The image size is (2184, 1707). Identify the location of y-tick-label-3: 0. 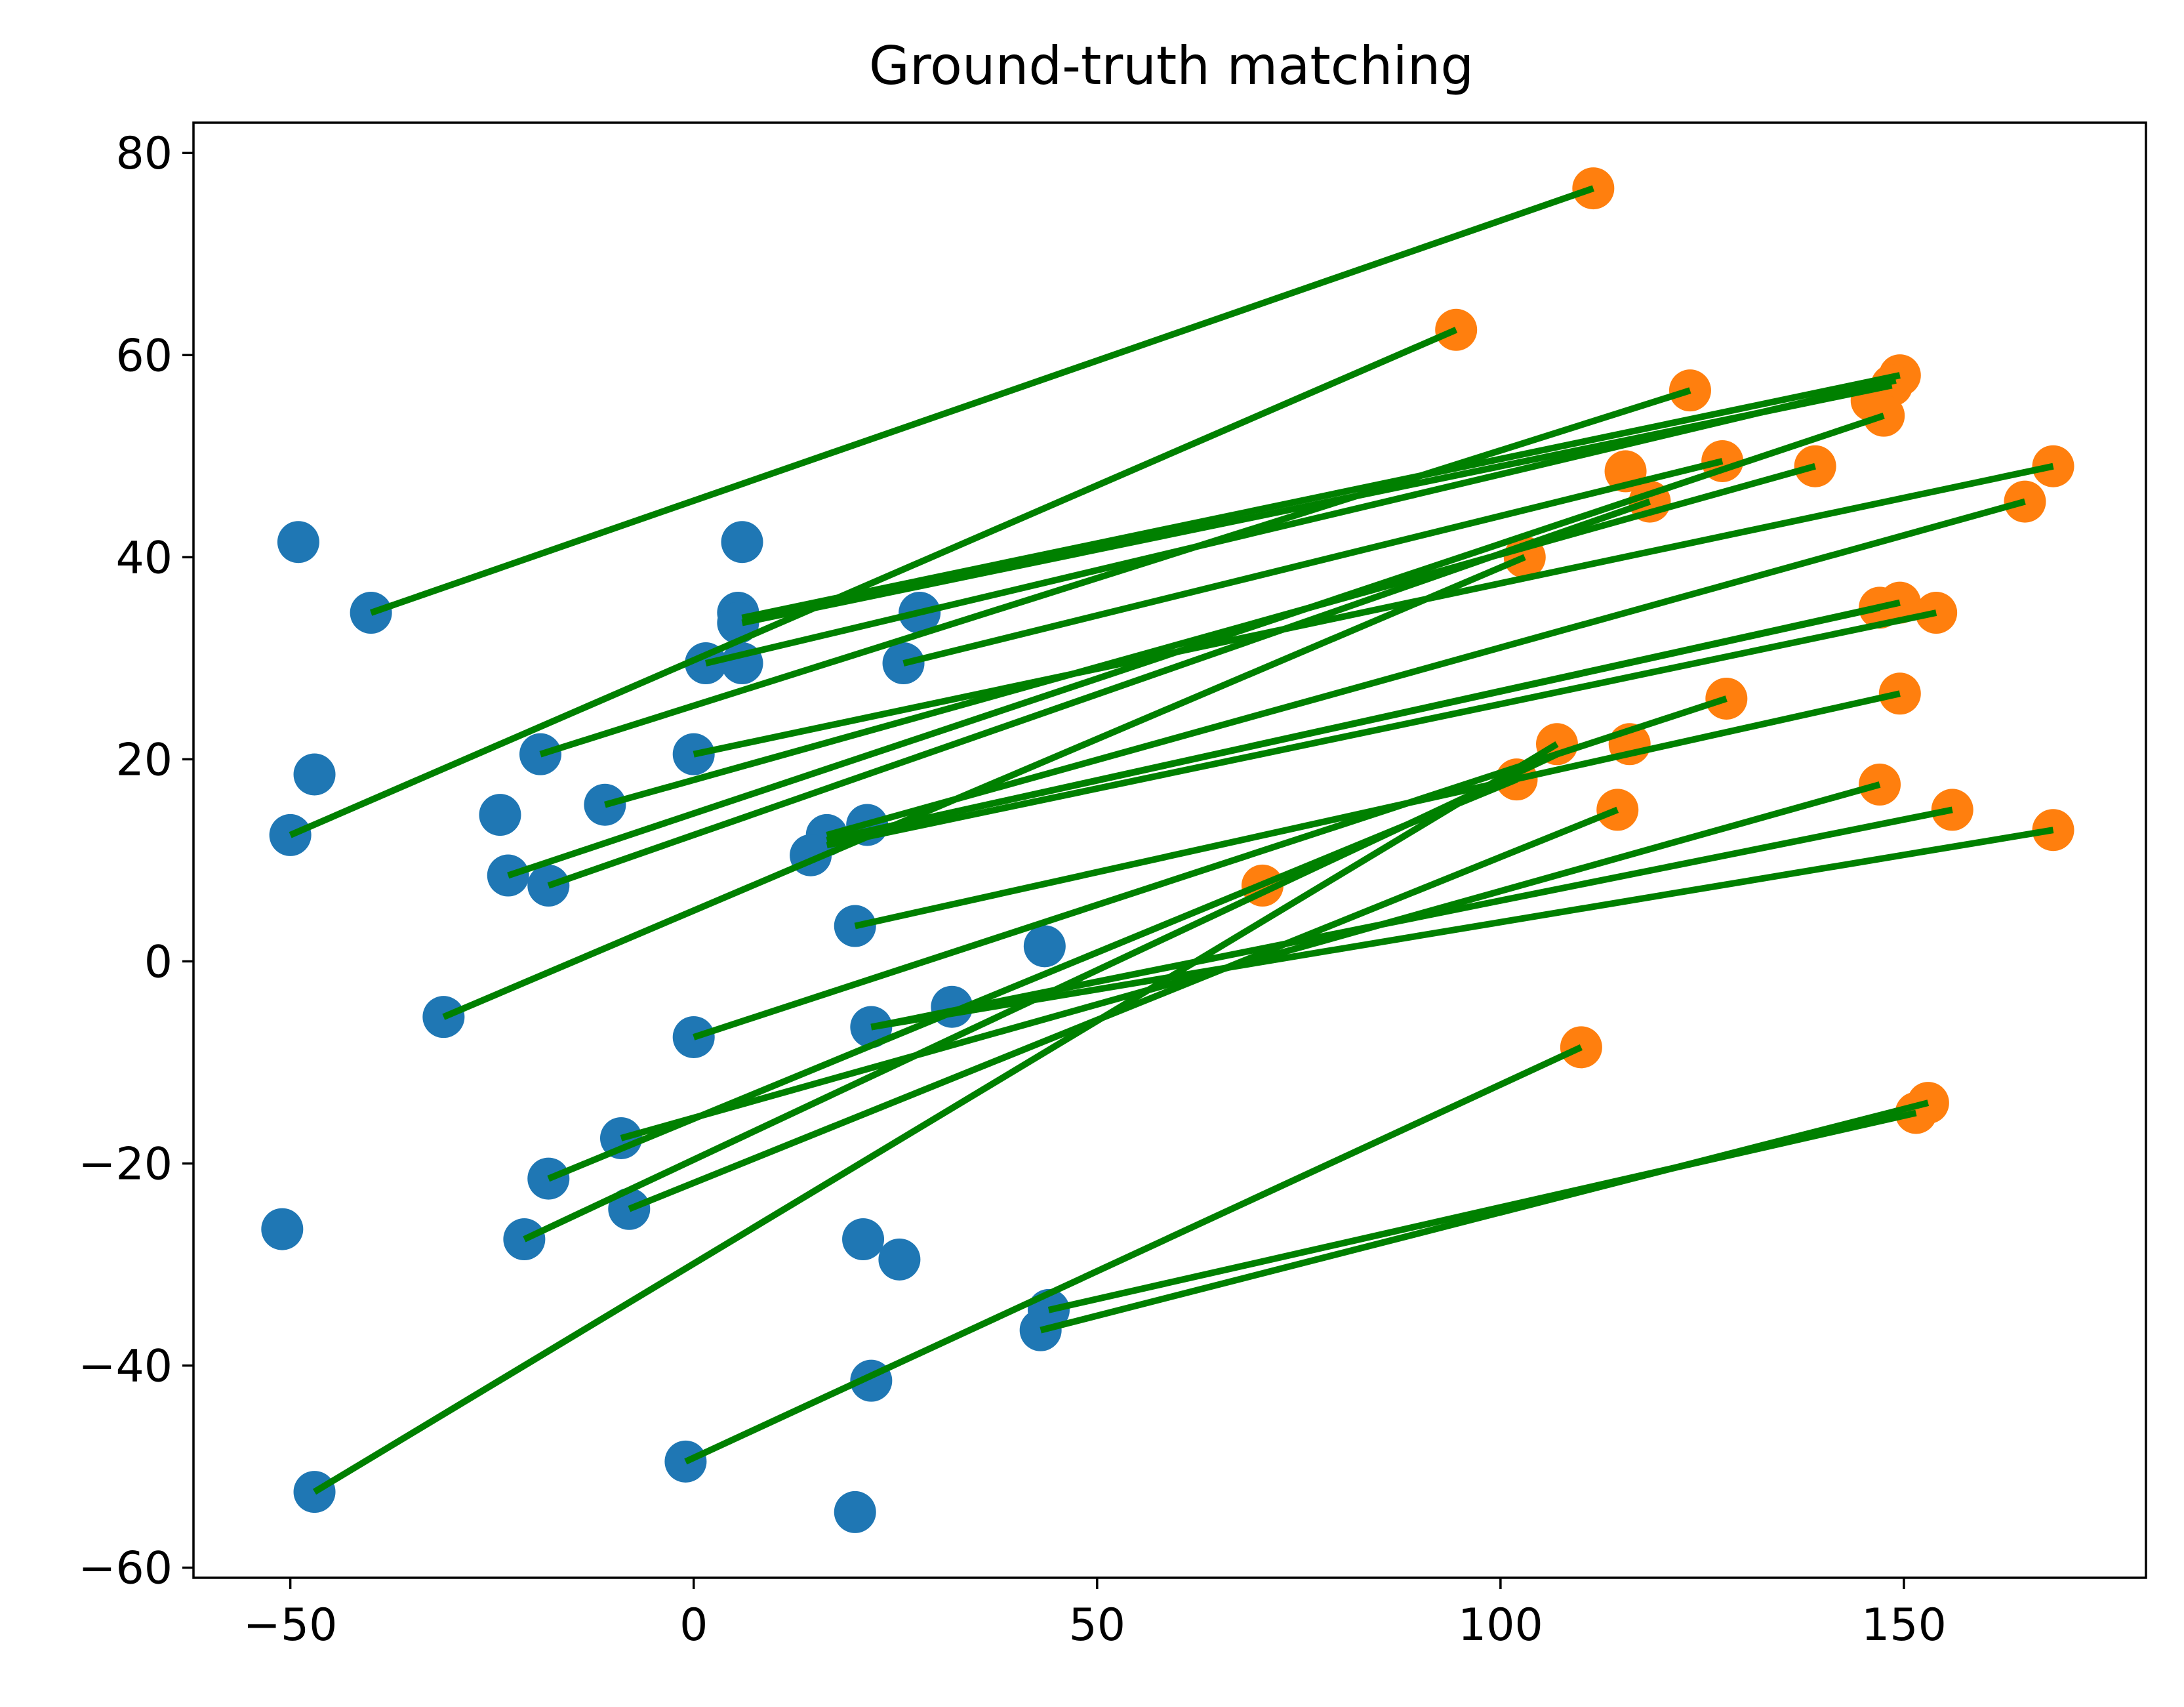
(158, 962).